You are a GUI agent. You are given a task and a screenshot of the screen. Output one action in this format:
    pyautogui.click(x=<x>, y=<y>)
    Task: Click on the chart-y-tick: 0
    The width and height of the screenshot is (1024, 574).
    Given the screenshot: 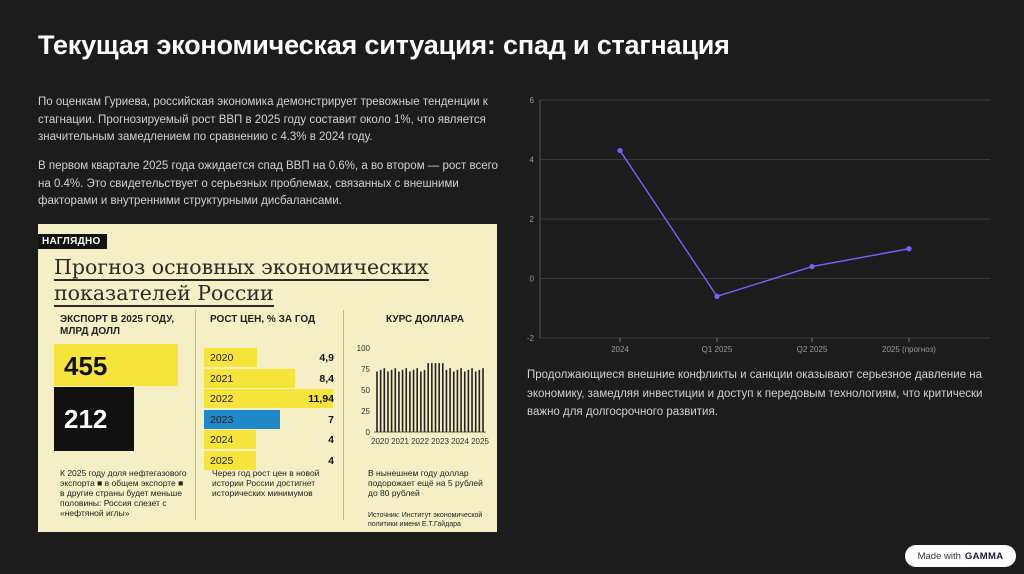 What is the action you would take?
    pyautogui.click(x=532, y=279)
    